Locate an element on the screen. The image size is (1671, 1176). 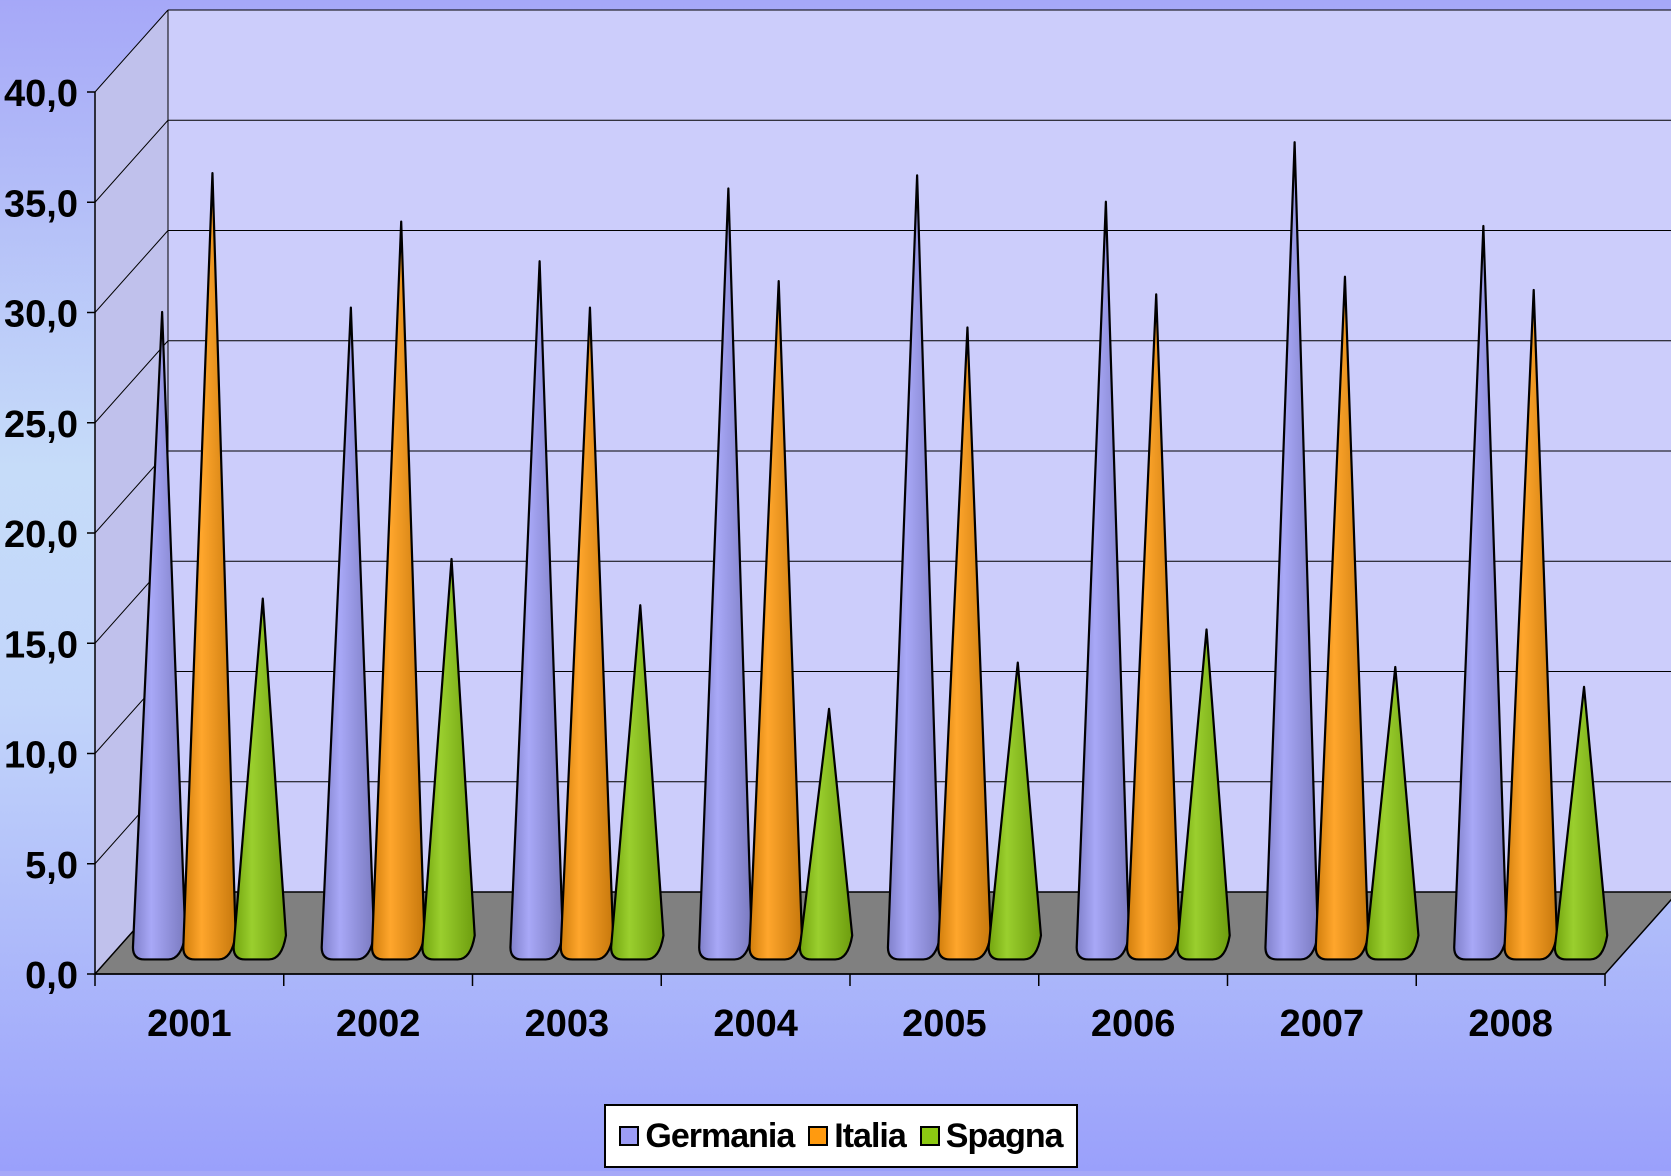
x-tick-label: 2007 is located at coordinates (1322, 1024).